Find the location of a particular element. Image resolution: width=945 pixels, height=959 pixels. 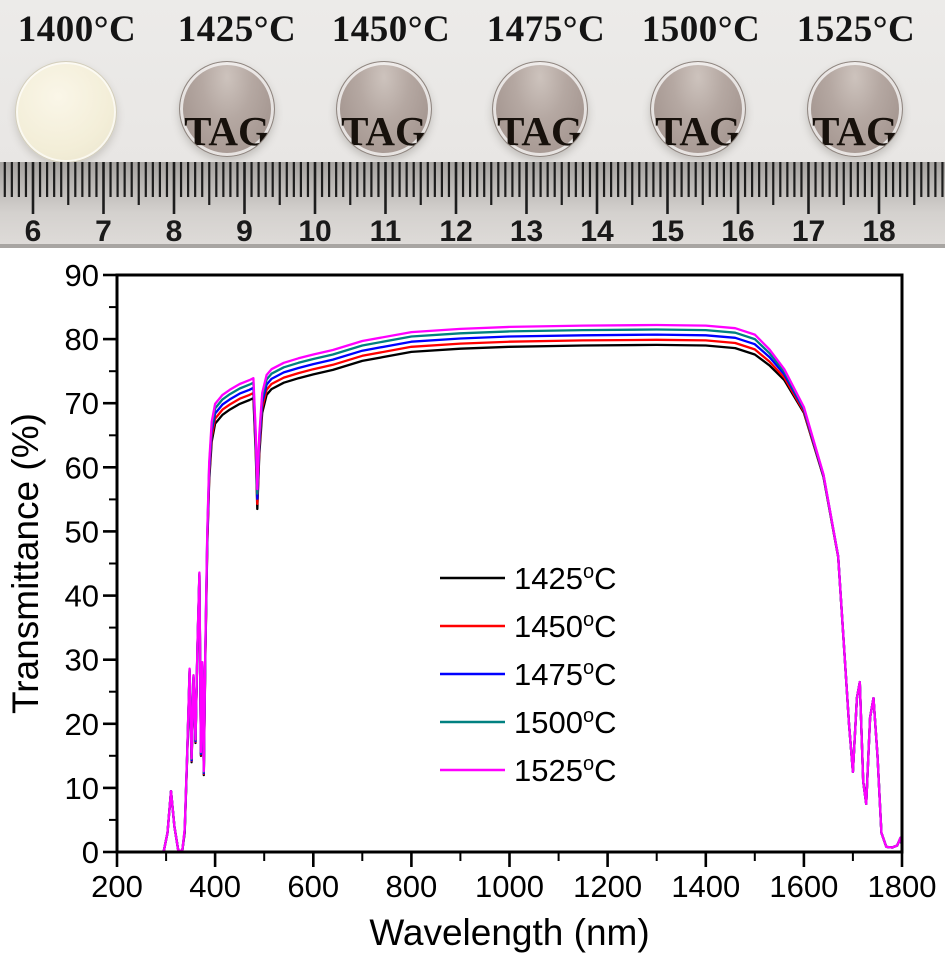

ruler-number: 16 is located at coordinates (737, 231).